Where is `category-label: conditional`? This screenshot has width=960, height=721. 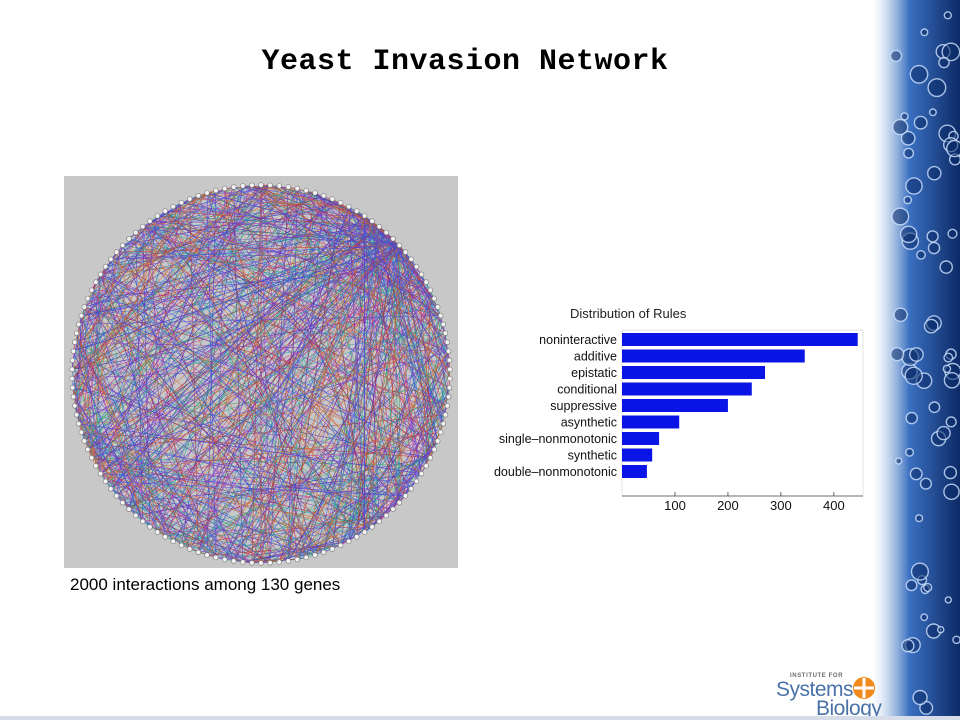
category-label: conditional is located at coordinates (587, 390).